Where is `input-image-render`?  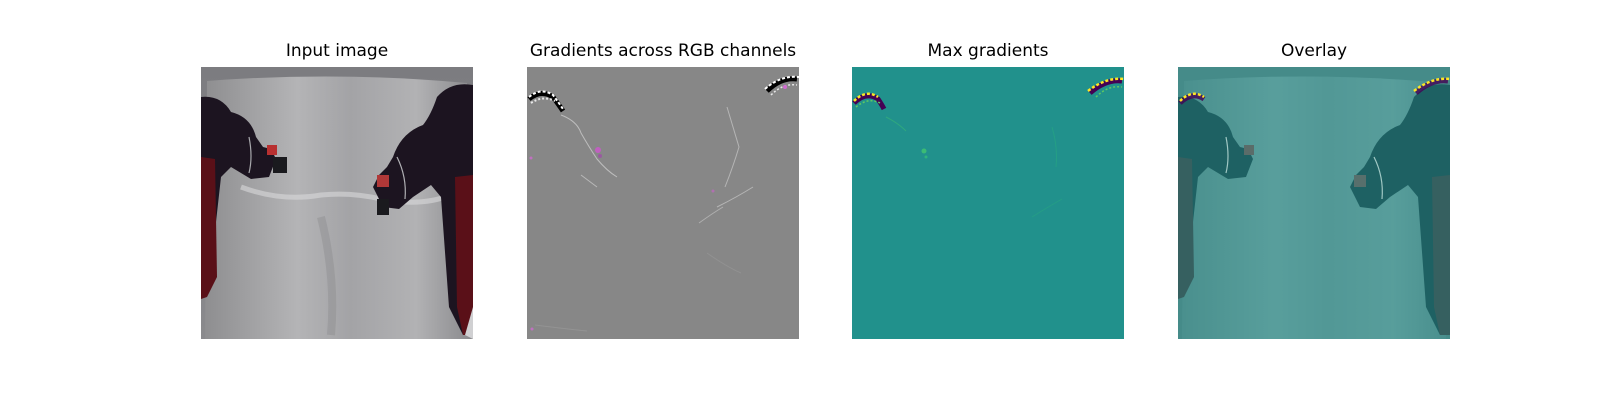
input-image-render is located at coordinates (337, 203).